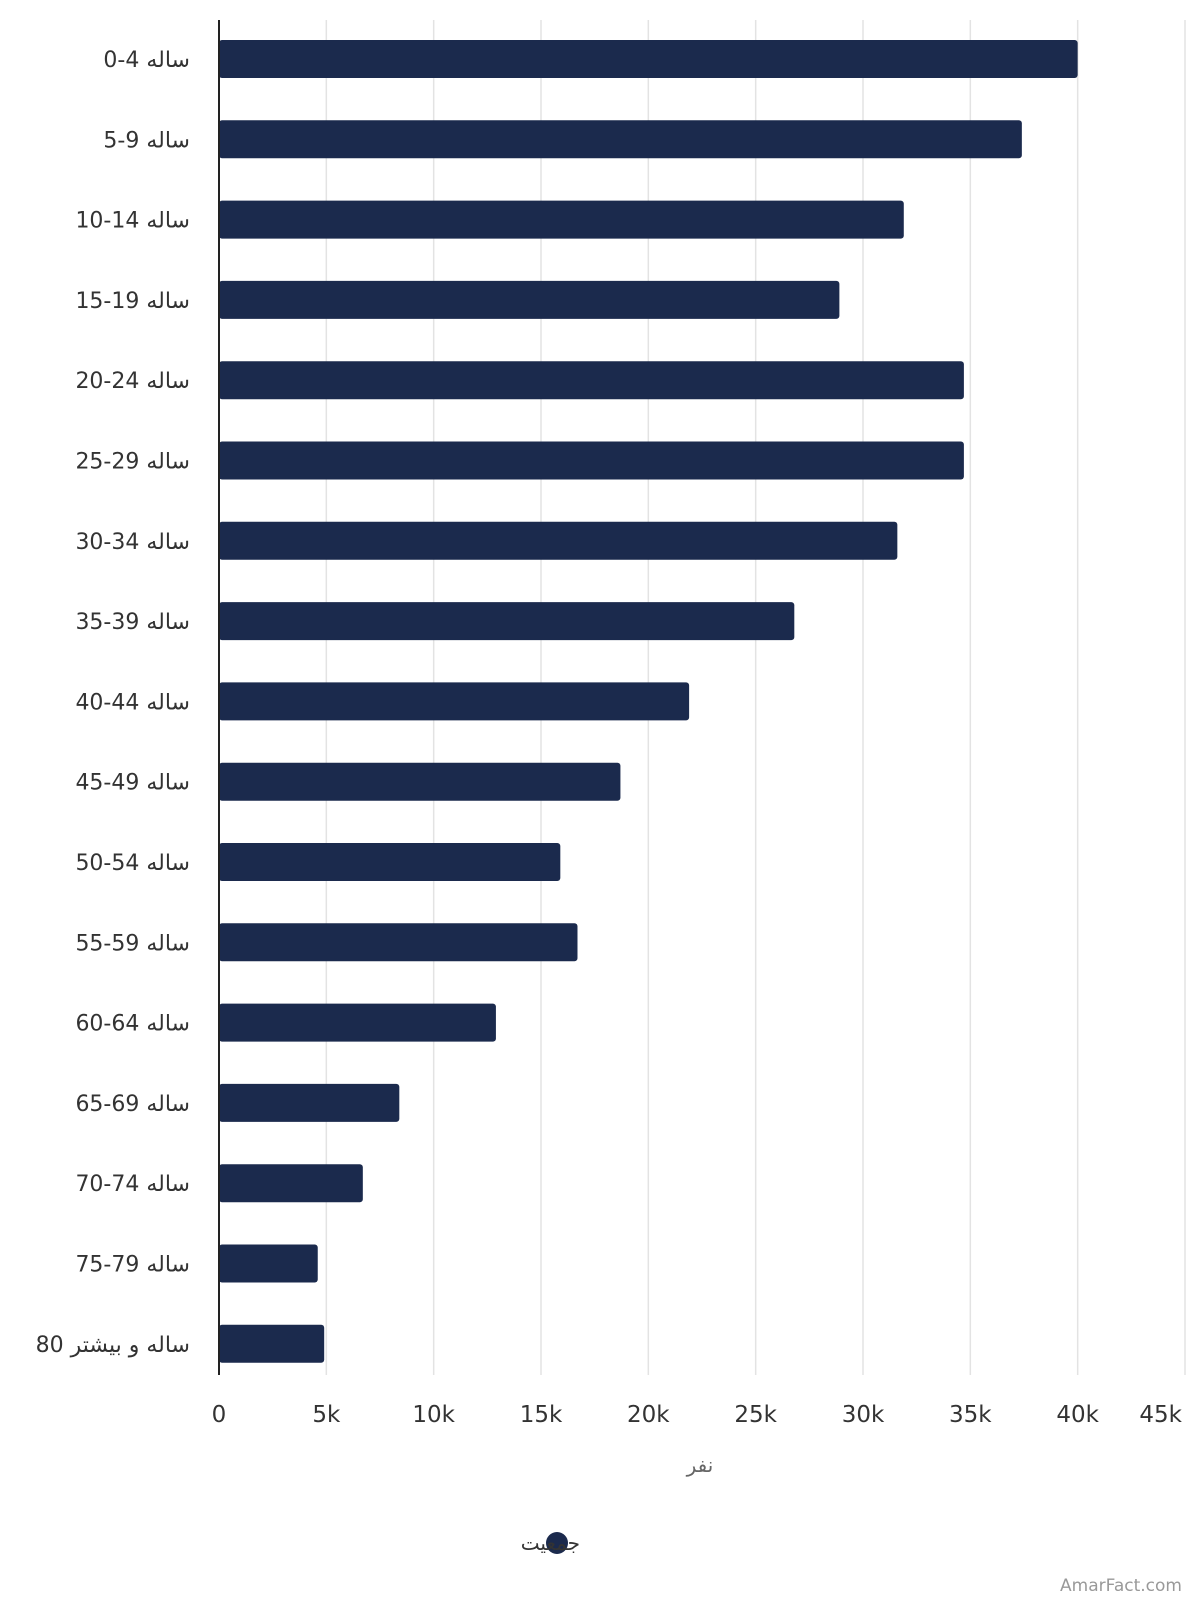  What do you see at coordinates (132, 221) in the screenshot?
I see `category-label-2: 10-14 ساله` at bounding box center [132, 221].